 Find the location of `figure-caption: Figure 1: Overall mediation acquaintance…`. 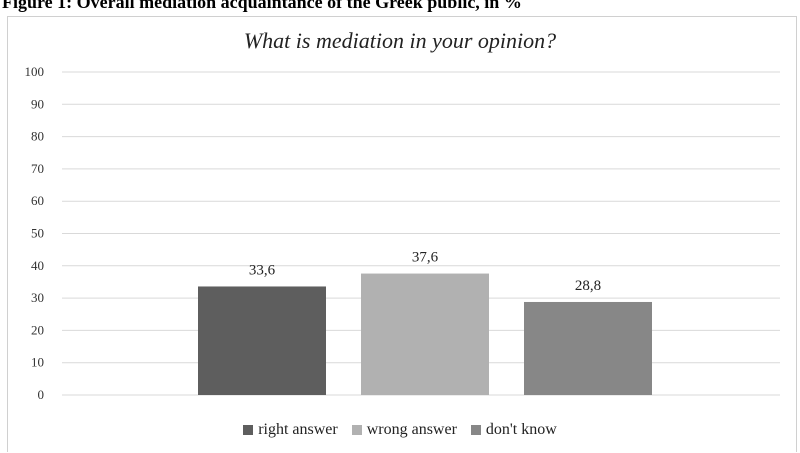

figure-caption: Figure 1: Overall mediation acquaintance… is located at coordinates (262, 6).